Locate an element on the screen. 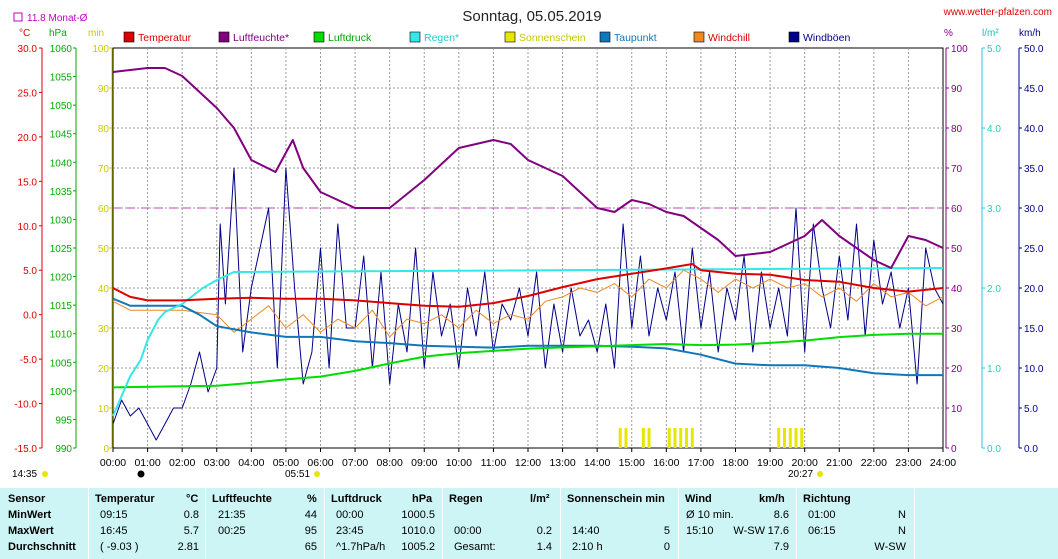 Image resolution: width=1058 pixels, height=559 pixels. x-tick-label: 22:00 is located at coordinates (874, 463).